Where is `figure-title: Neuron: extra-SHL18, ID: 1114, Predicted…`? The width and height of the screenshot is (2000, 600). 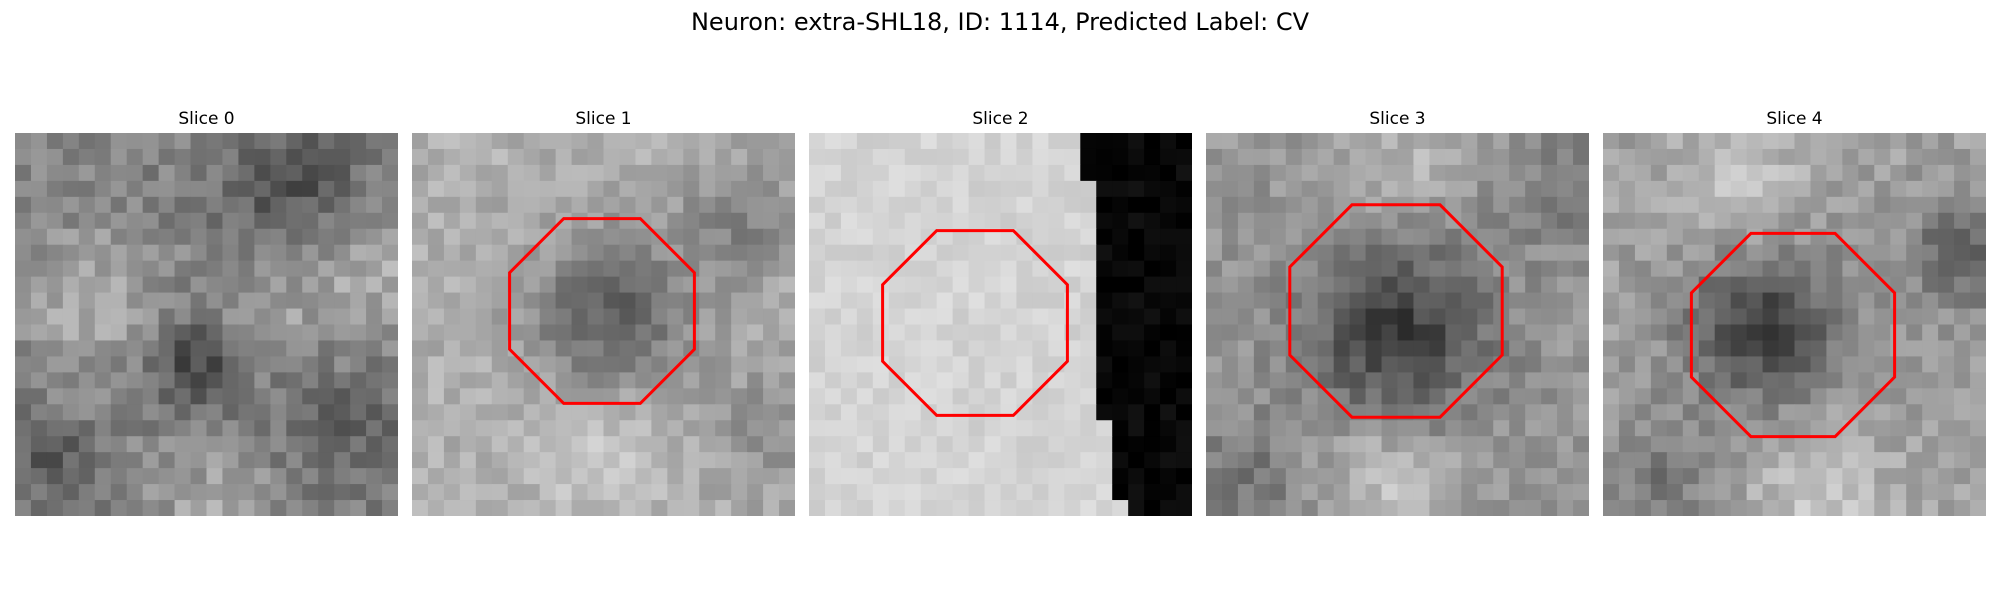 figure-title: Neuron: extra-SHL18, ID: 1114, Predicted… is located at coordinates (1000, 22).